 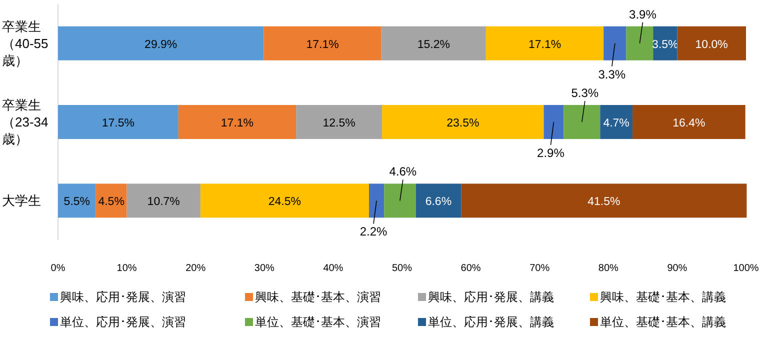 What do you see at coordinates (663, 322) in the screenshot?
I see `legend-label: 単位、基礎･基本、講義` at bounding box center [663, 322].